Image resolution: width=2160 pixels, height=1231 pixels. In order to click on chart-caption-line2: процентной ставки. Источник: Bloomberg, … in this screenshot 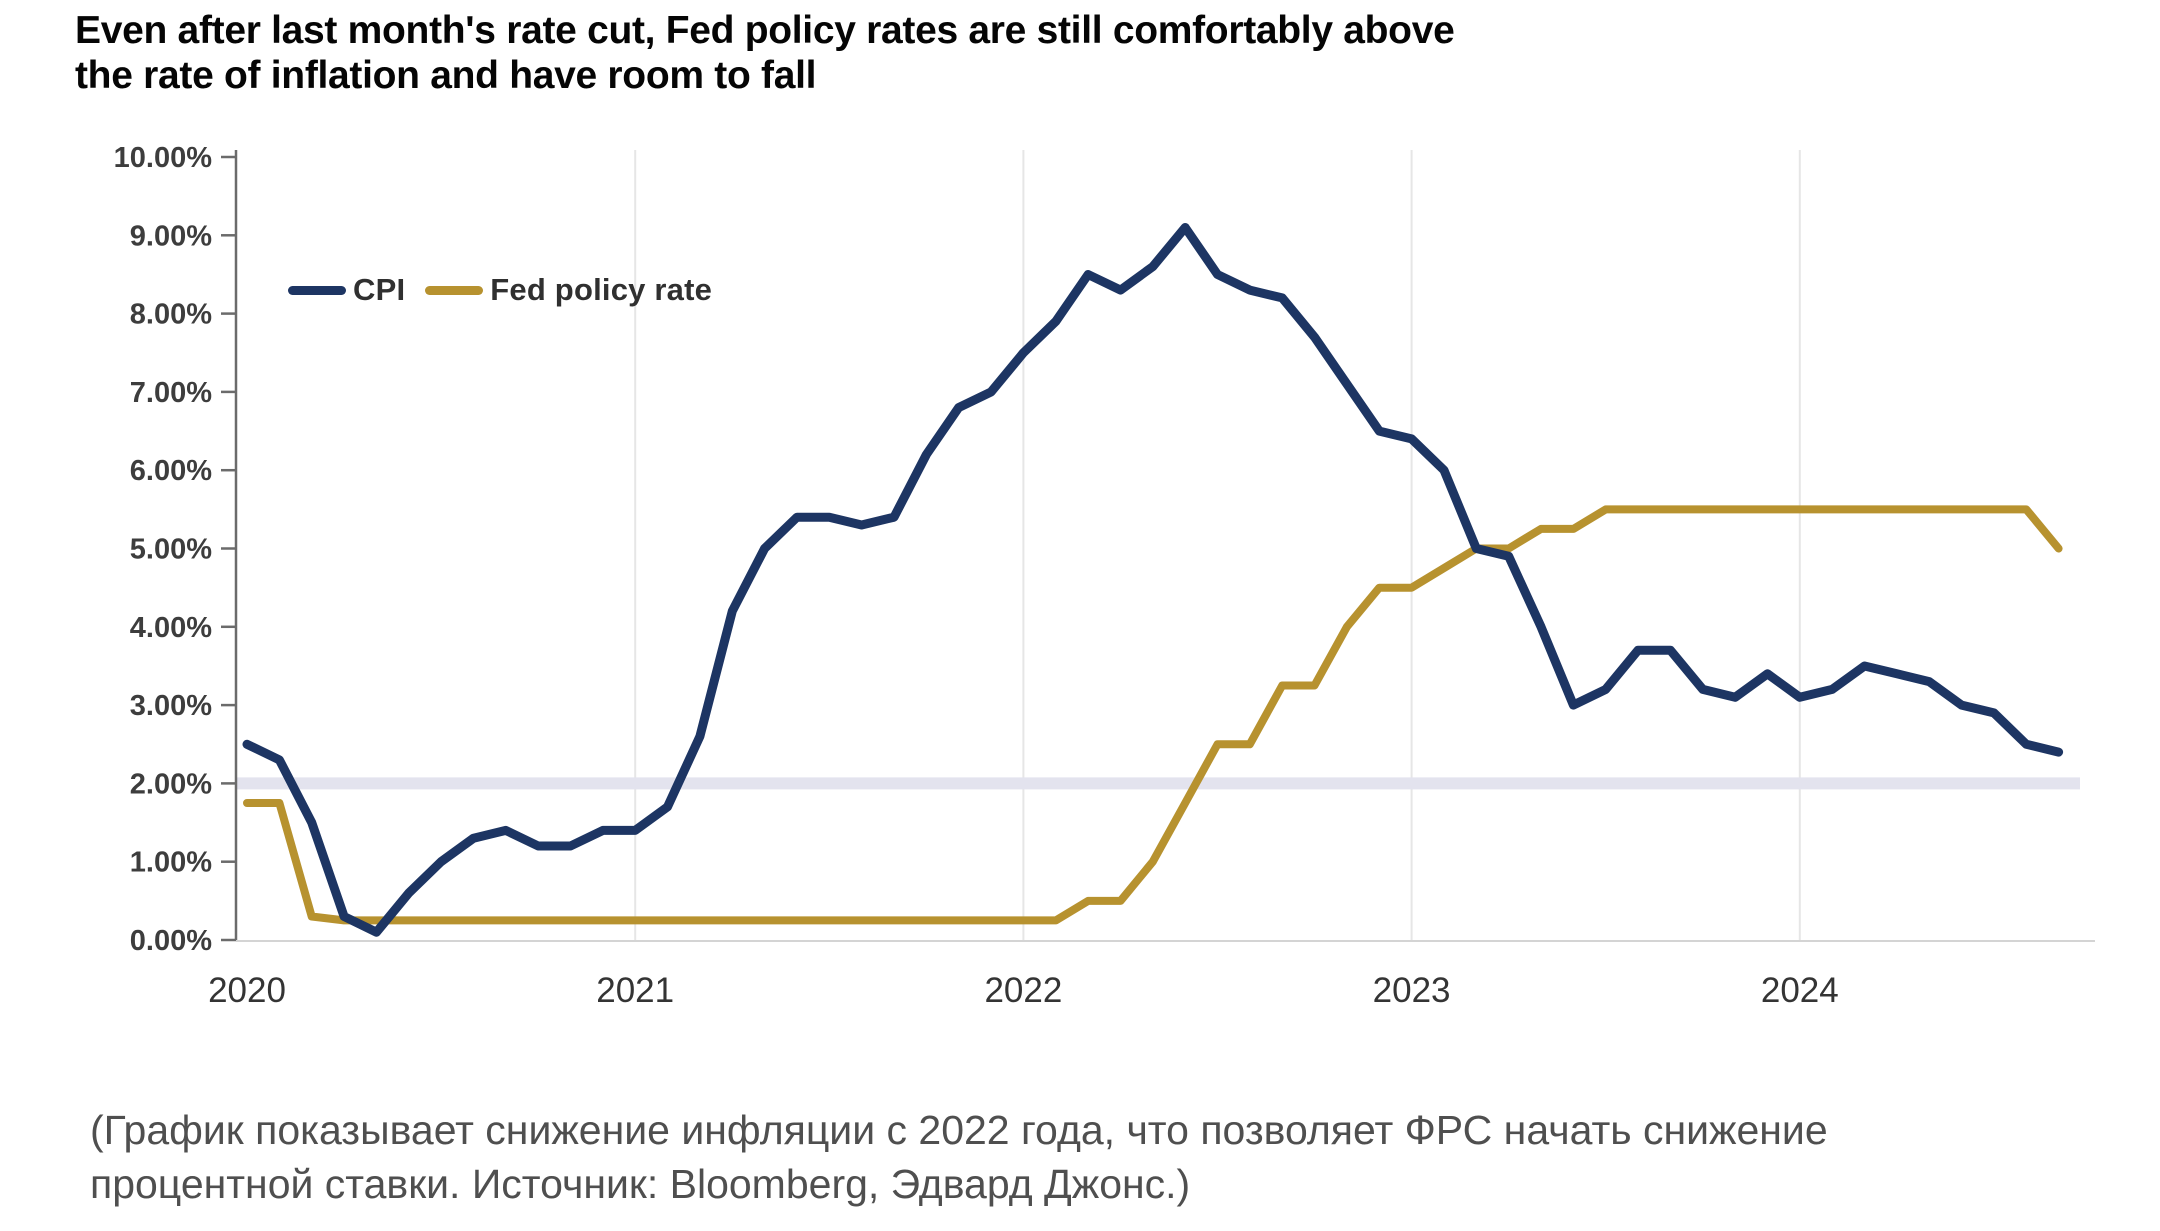, I will do `click(640, 1184)`.